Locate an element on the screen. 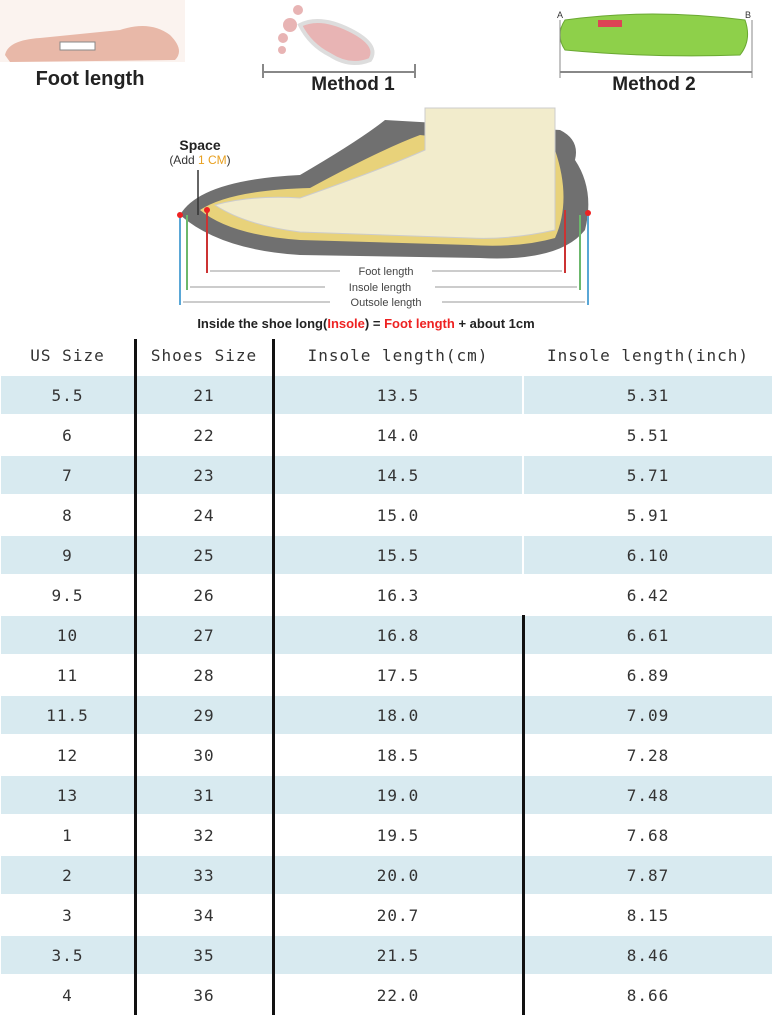 The image size is (773, 1016). table-cell: 3 is located at coordinates (67, 915).